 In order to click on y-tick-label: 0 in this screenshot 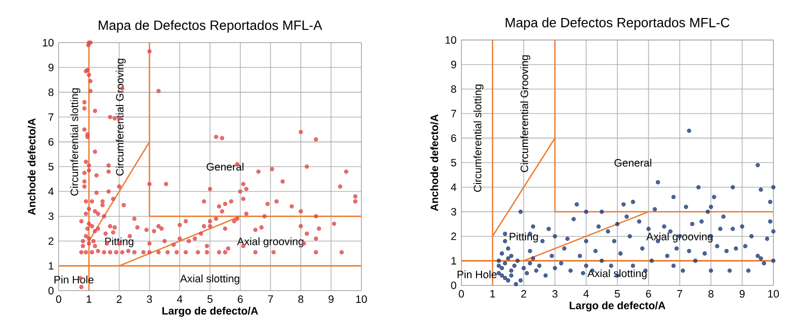, I will do `click(453, 286)`.